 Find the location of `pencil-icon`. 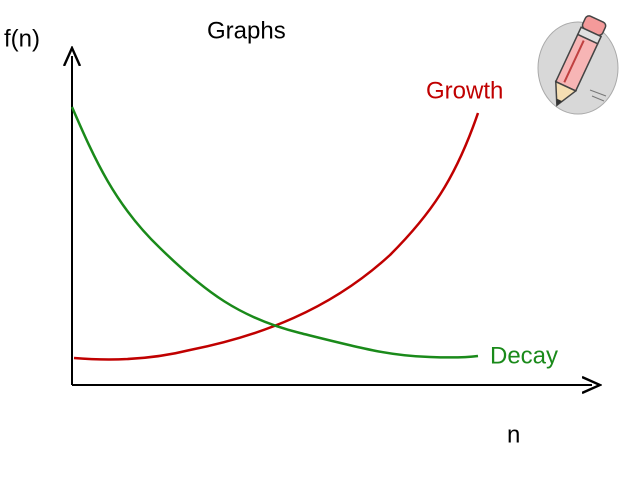

pencil-icon is located at coordinates (578, 65).